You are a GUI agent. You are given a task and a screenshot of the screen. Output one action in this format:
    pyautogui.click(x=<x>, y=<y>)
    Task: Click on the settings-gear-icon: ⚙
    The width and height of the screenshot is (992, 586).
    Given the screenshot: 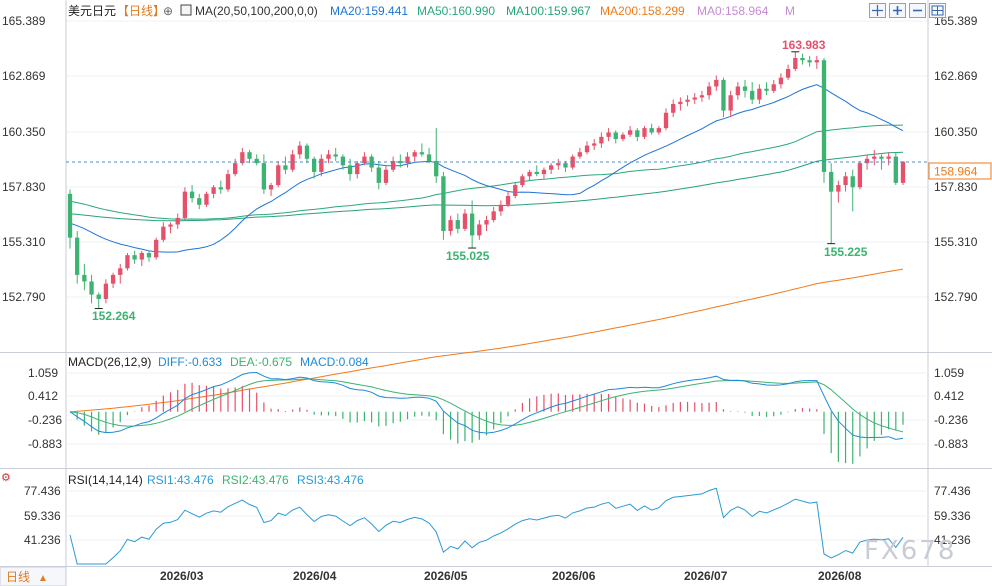 What is the action you would take?
    pyautogui.click(x=6, y=478)
    